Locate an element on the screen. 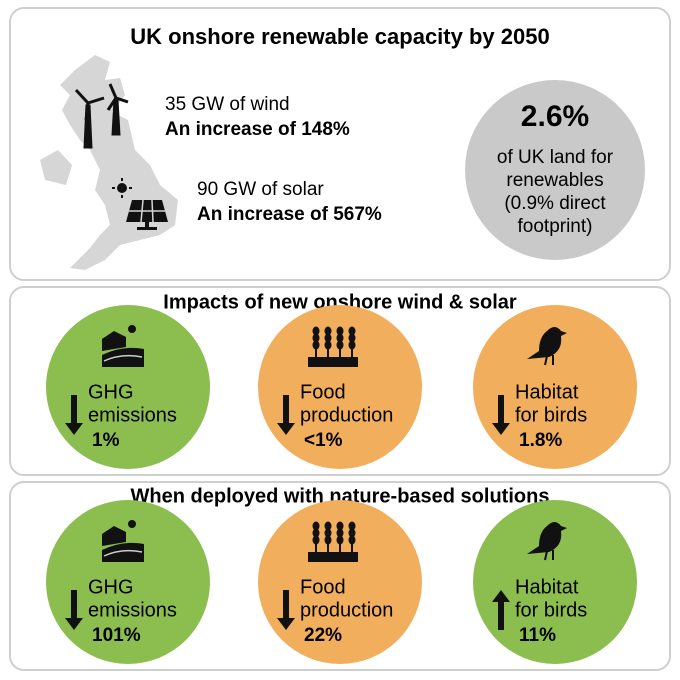  land-text: footprint) is located at coordinates (555, 226).